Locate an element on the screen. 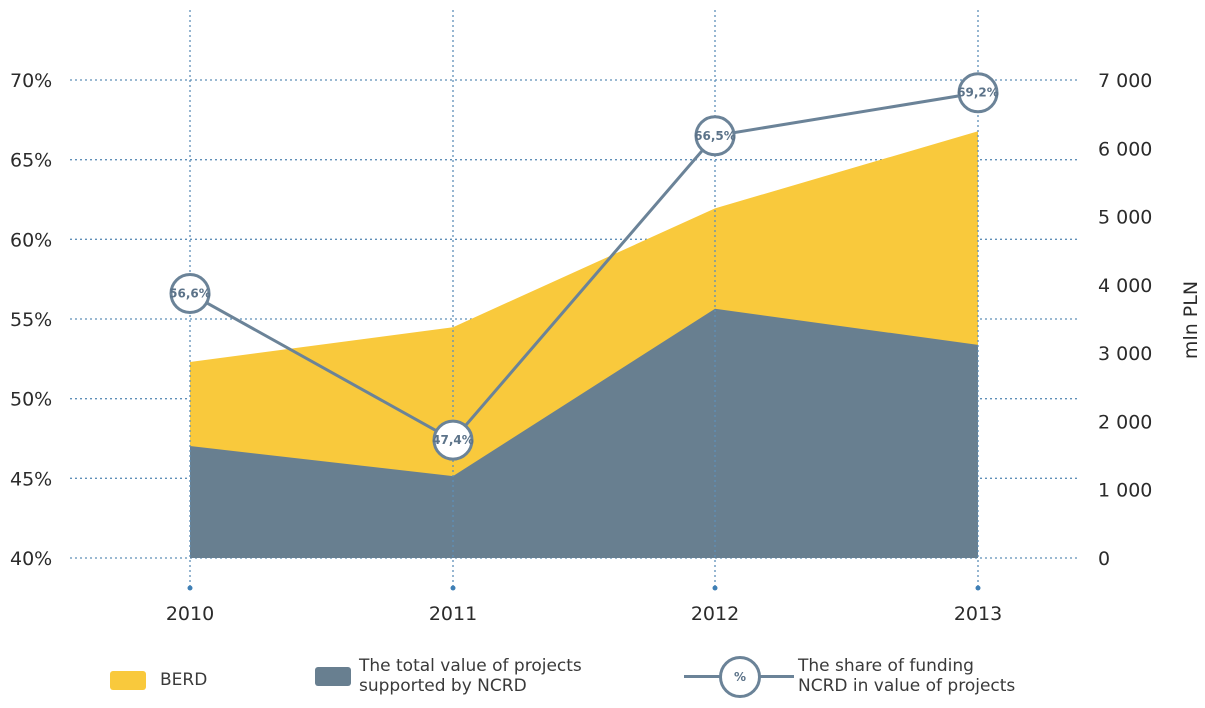 This screenshot has width=1205, height=708. x-tick-label: 2010 is located at coordinates (190, 614).